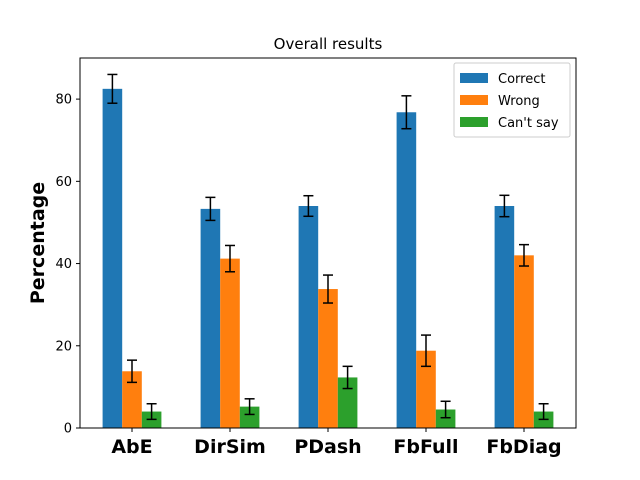 The height and width of the screenshot is (480, 640). I want to click on bar-wrong-fbfull, so click(426, 389).